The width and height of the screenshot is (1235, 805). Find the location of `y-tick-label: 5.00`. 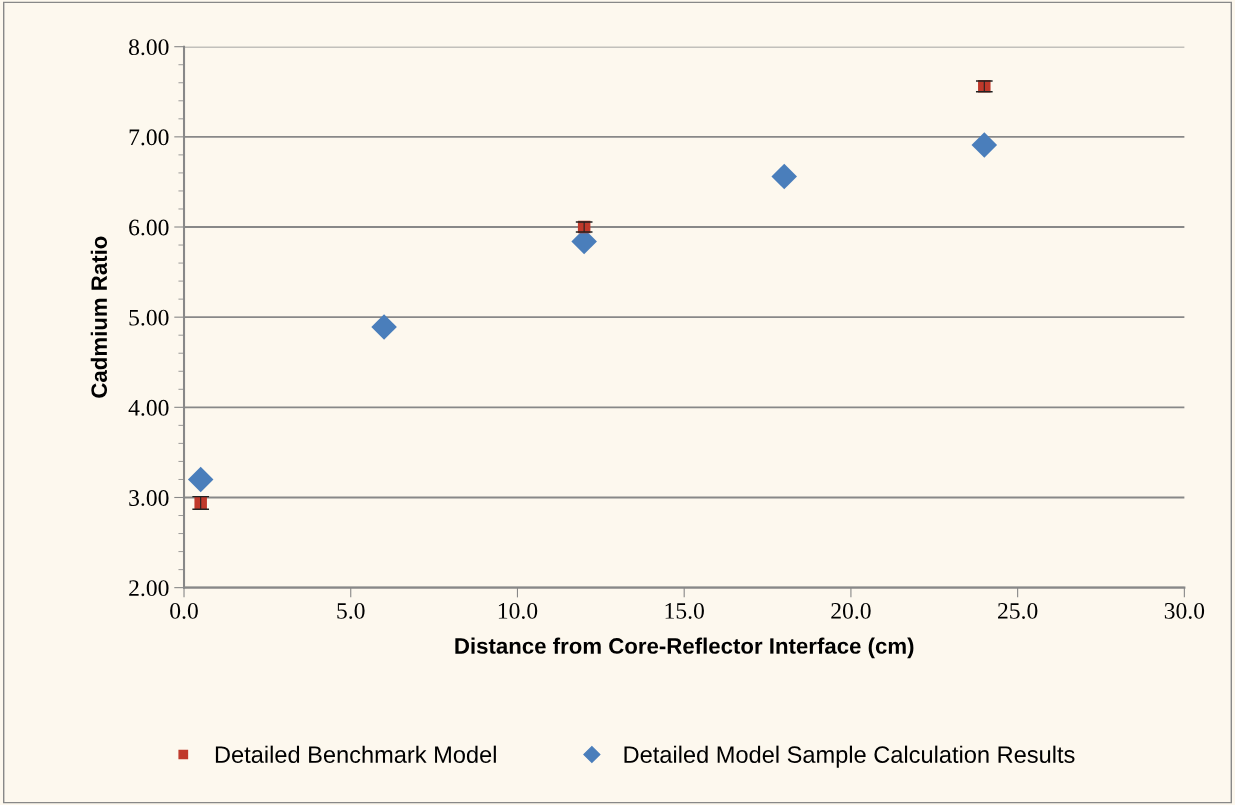

y-tick-label: 5.00 is located at coordinates (149, 317).